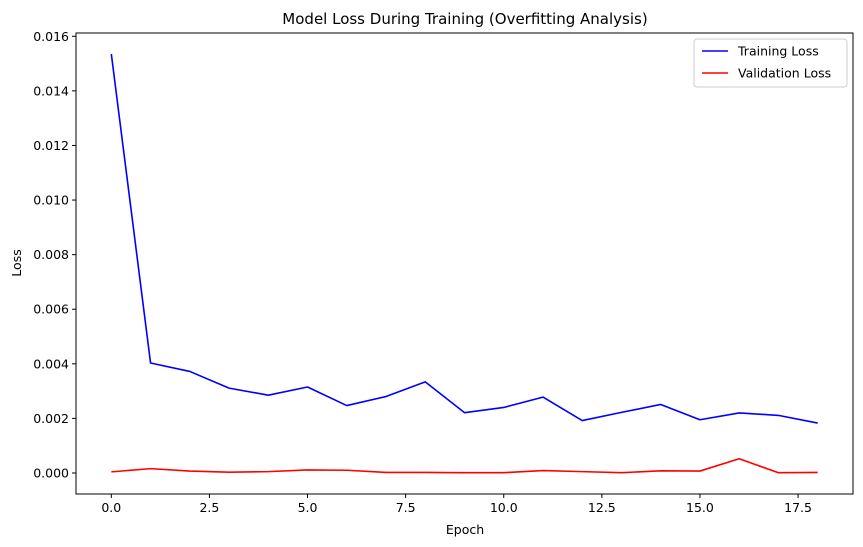 The image size is (863, 547). What do you see at coordinates (51, 200) in the screenshot?
I see `y-tick-label: 0.010` at bounding box center [51, 200].